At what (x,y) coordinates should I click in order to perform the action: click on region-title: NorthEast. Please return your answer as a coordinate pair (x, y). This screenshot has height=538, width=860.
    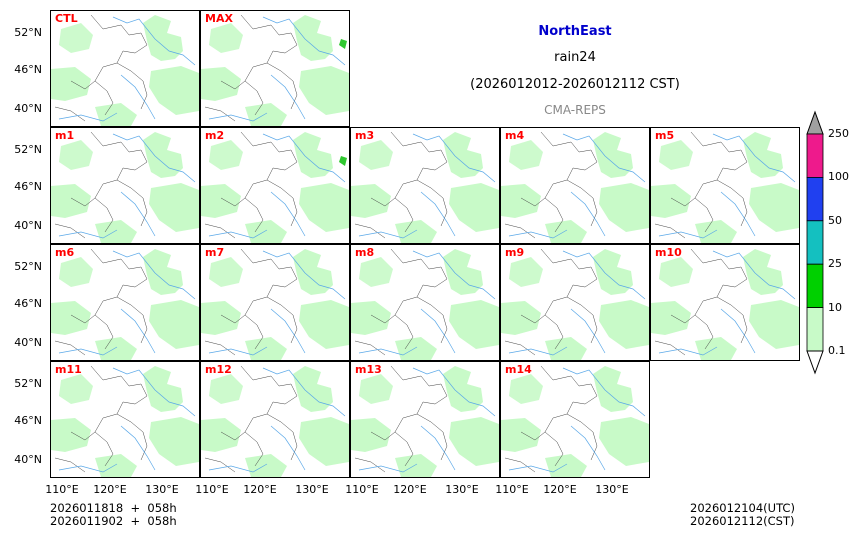
    Looking at the image, I should click on (575, 31).